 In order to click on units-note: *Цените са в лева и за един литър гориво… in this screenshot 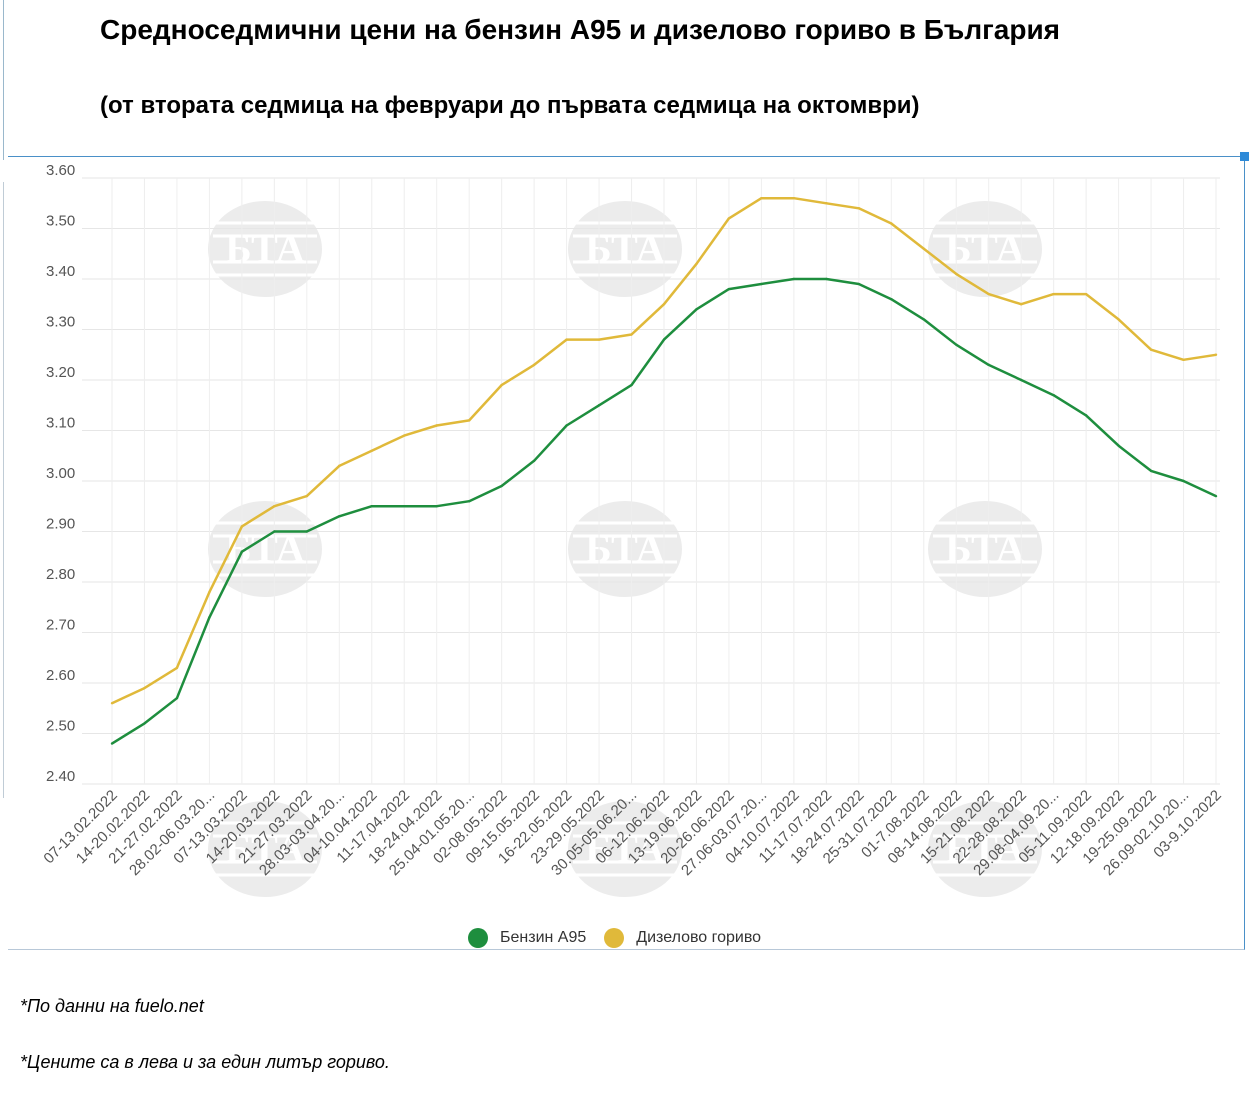, I will do `click(205, 1062)`.